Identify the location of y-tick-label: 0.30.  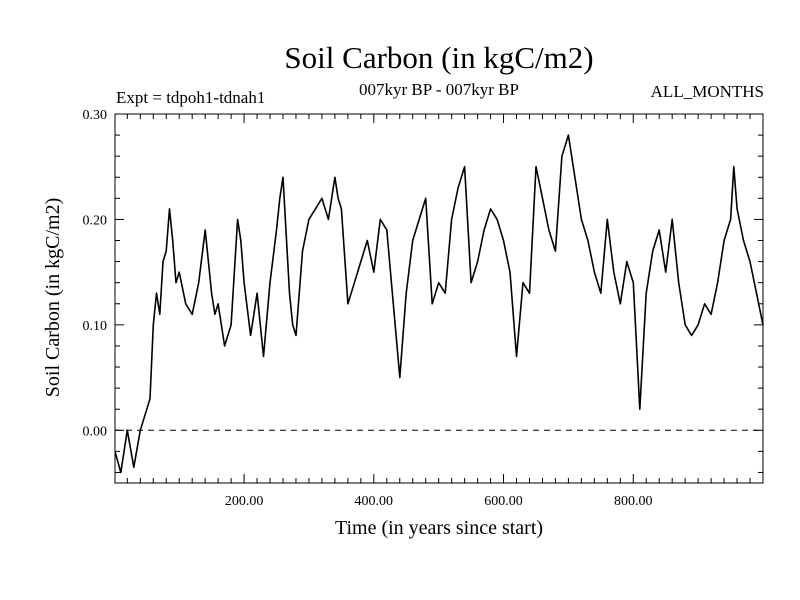
(95, 115).